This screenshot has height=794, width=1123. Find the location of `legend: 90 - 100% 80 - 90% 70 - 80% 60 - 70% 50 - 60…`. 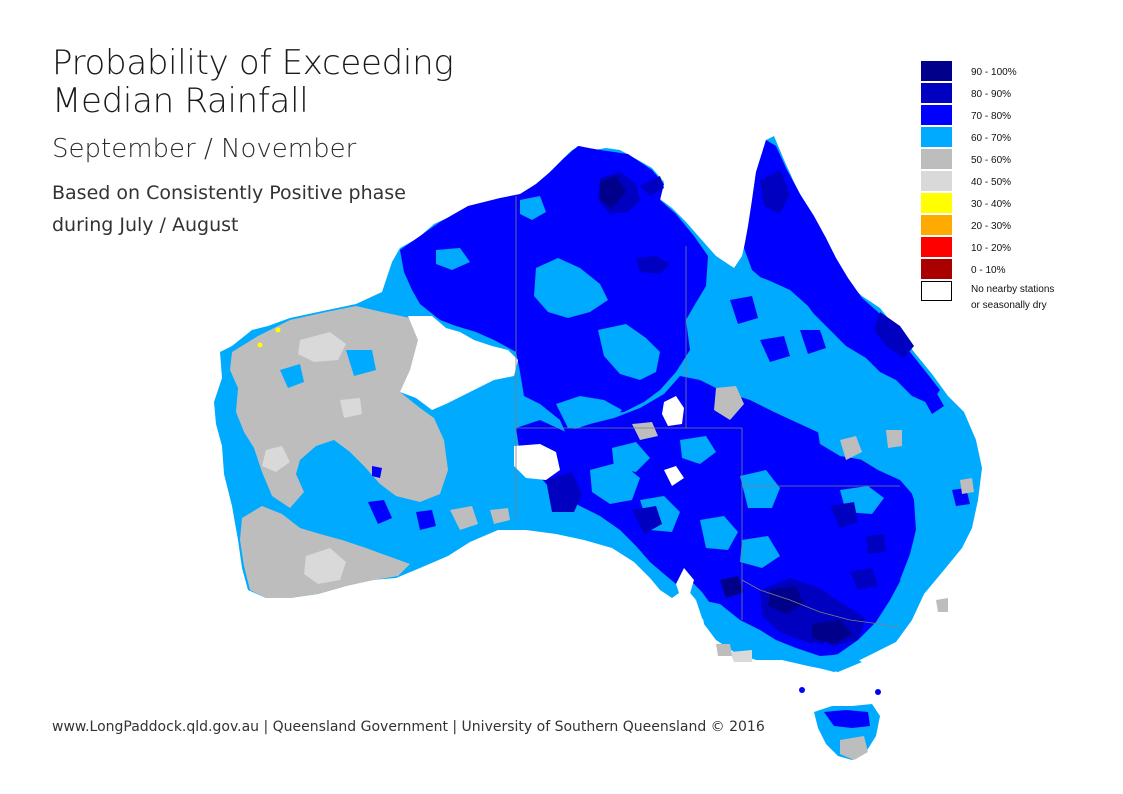

legend: 90 - 100% 80 - 90% 70 - 80% 60 - 70% 50 - 60… is located at coordinates (1016, 188).